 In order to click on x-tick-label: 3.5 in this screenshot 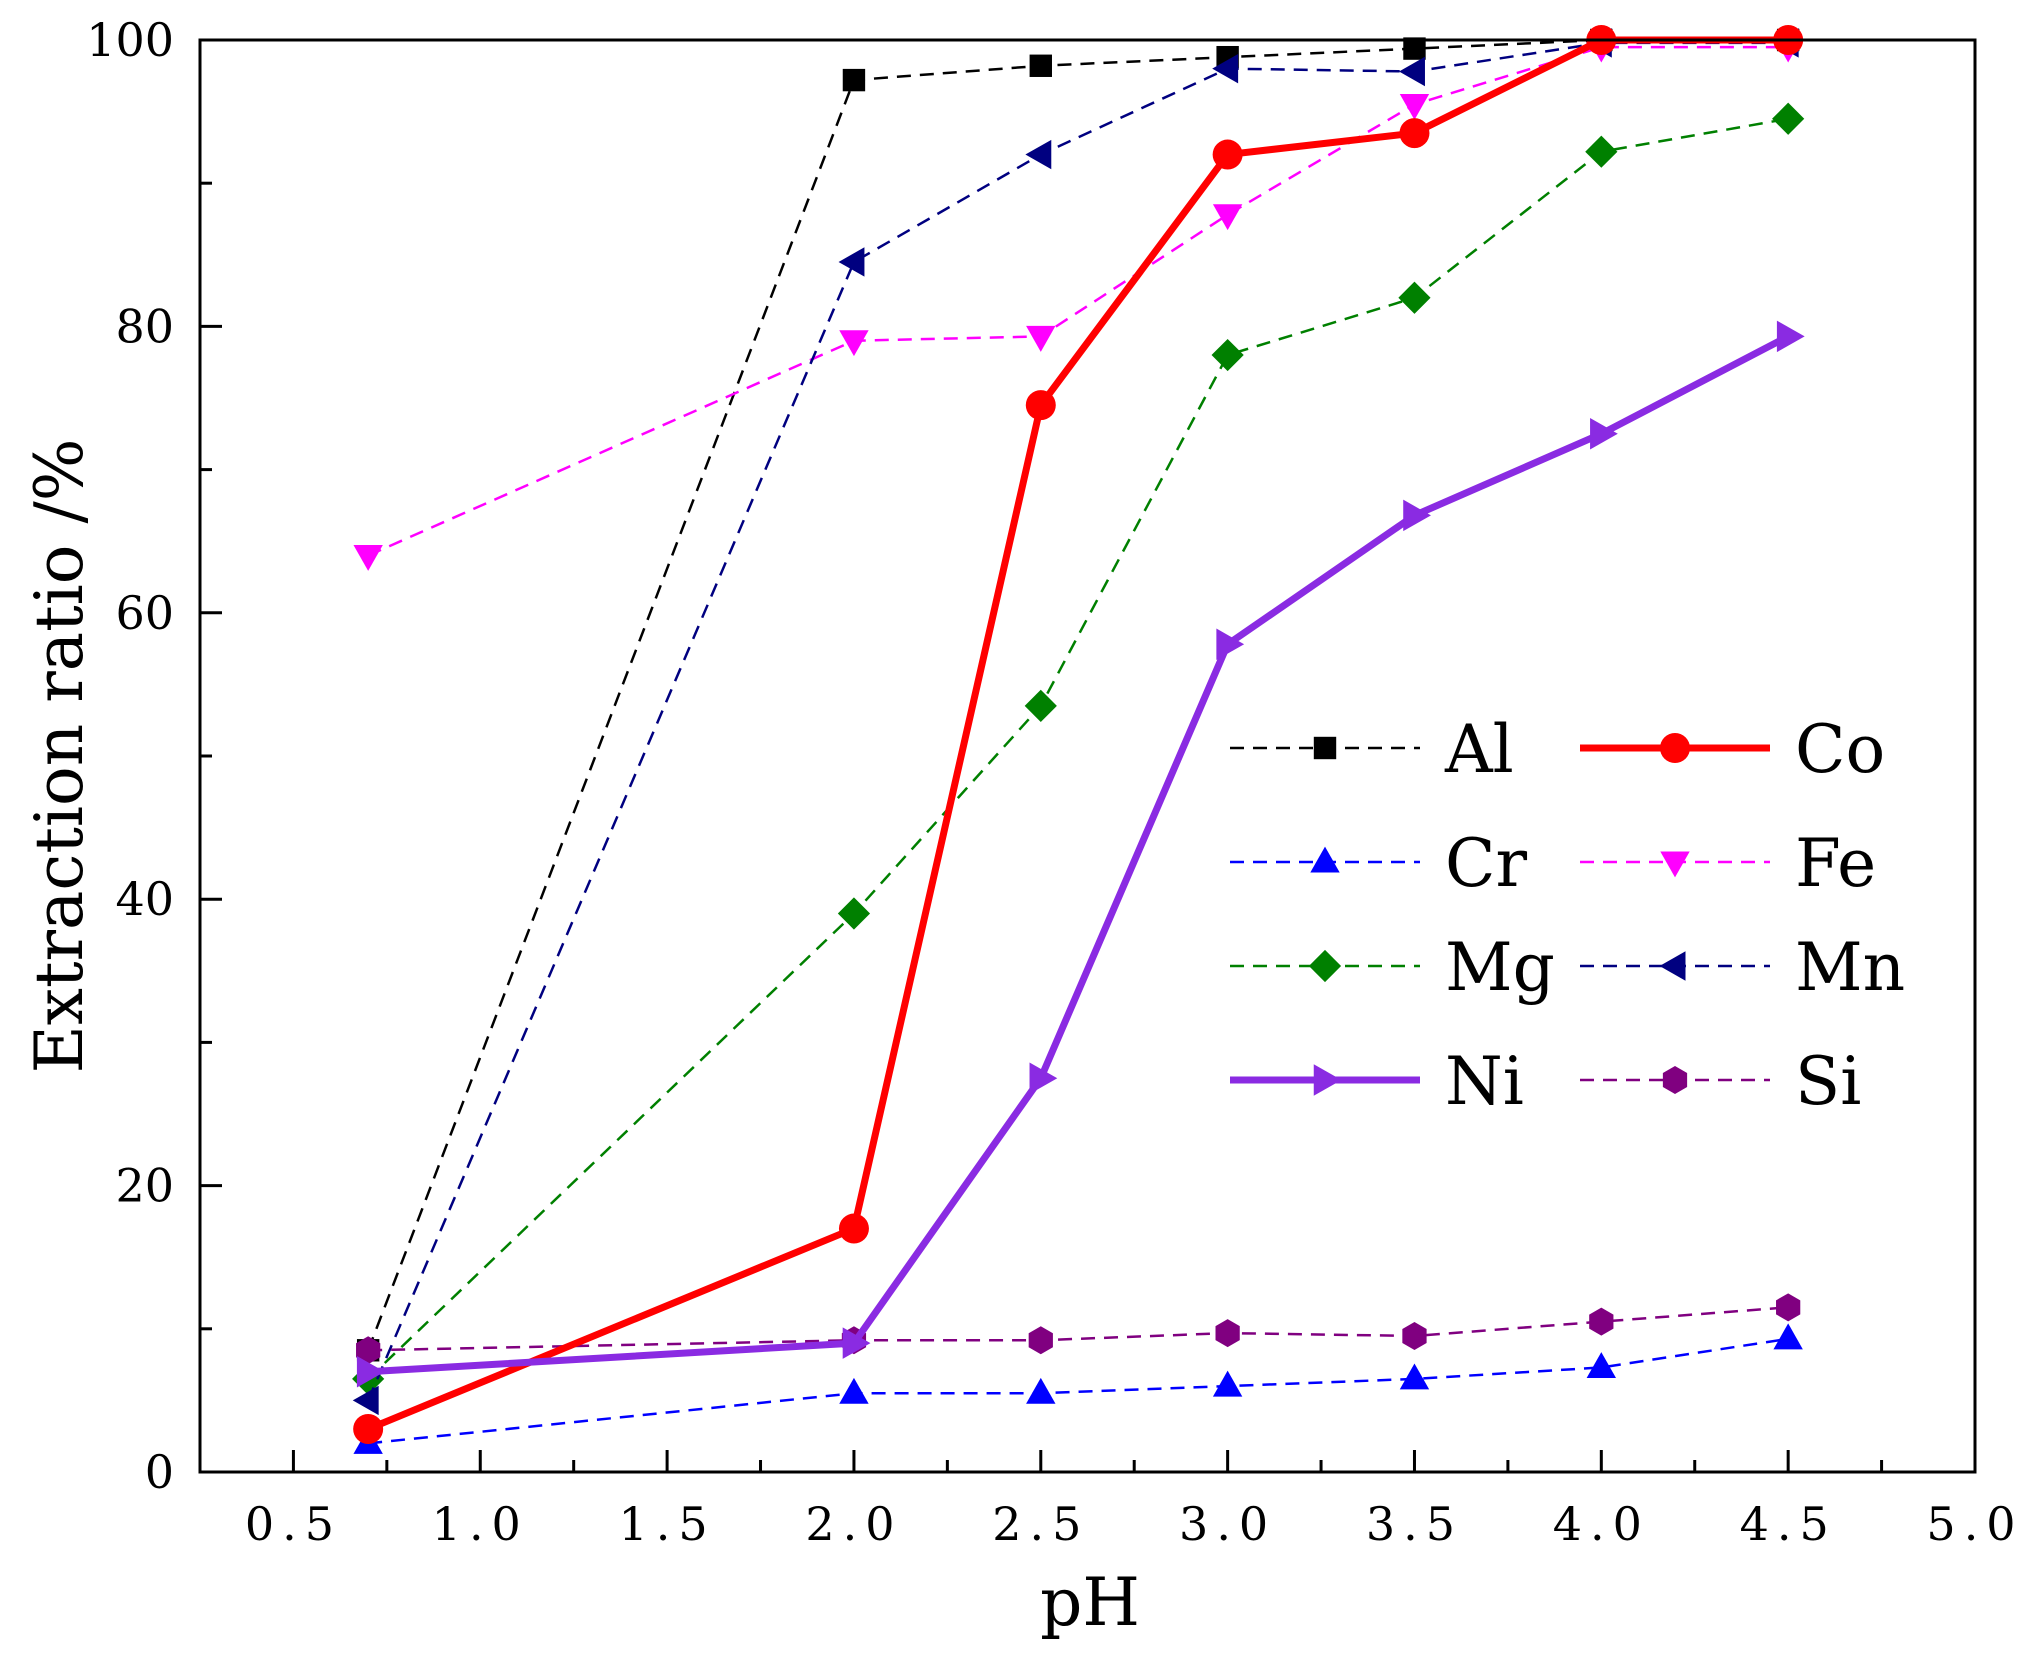, I will do `click(1414, 1524)`.